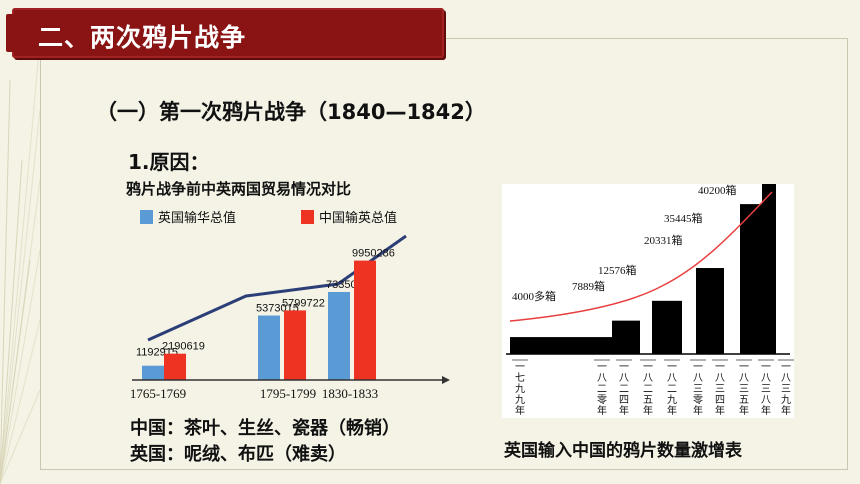 This screenshot has height=484, width=860. What do you see at coordinates (238, 454) in the screenshot?
I see `britain-exports-note: 英国：呢绒、布匹（难卖）` at bounding box center [238, 454].